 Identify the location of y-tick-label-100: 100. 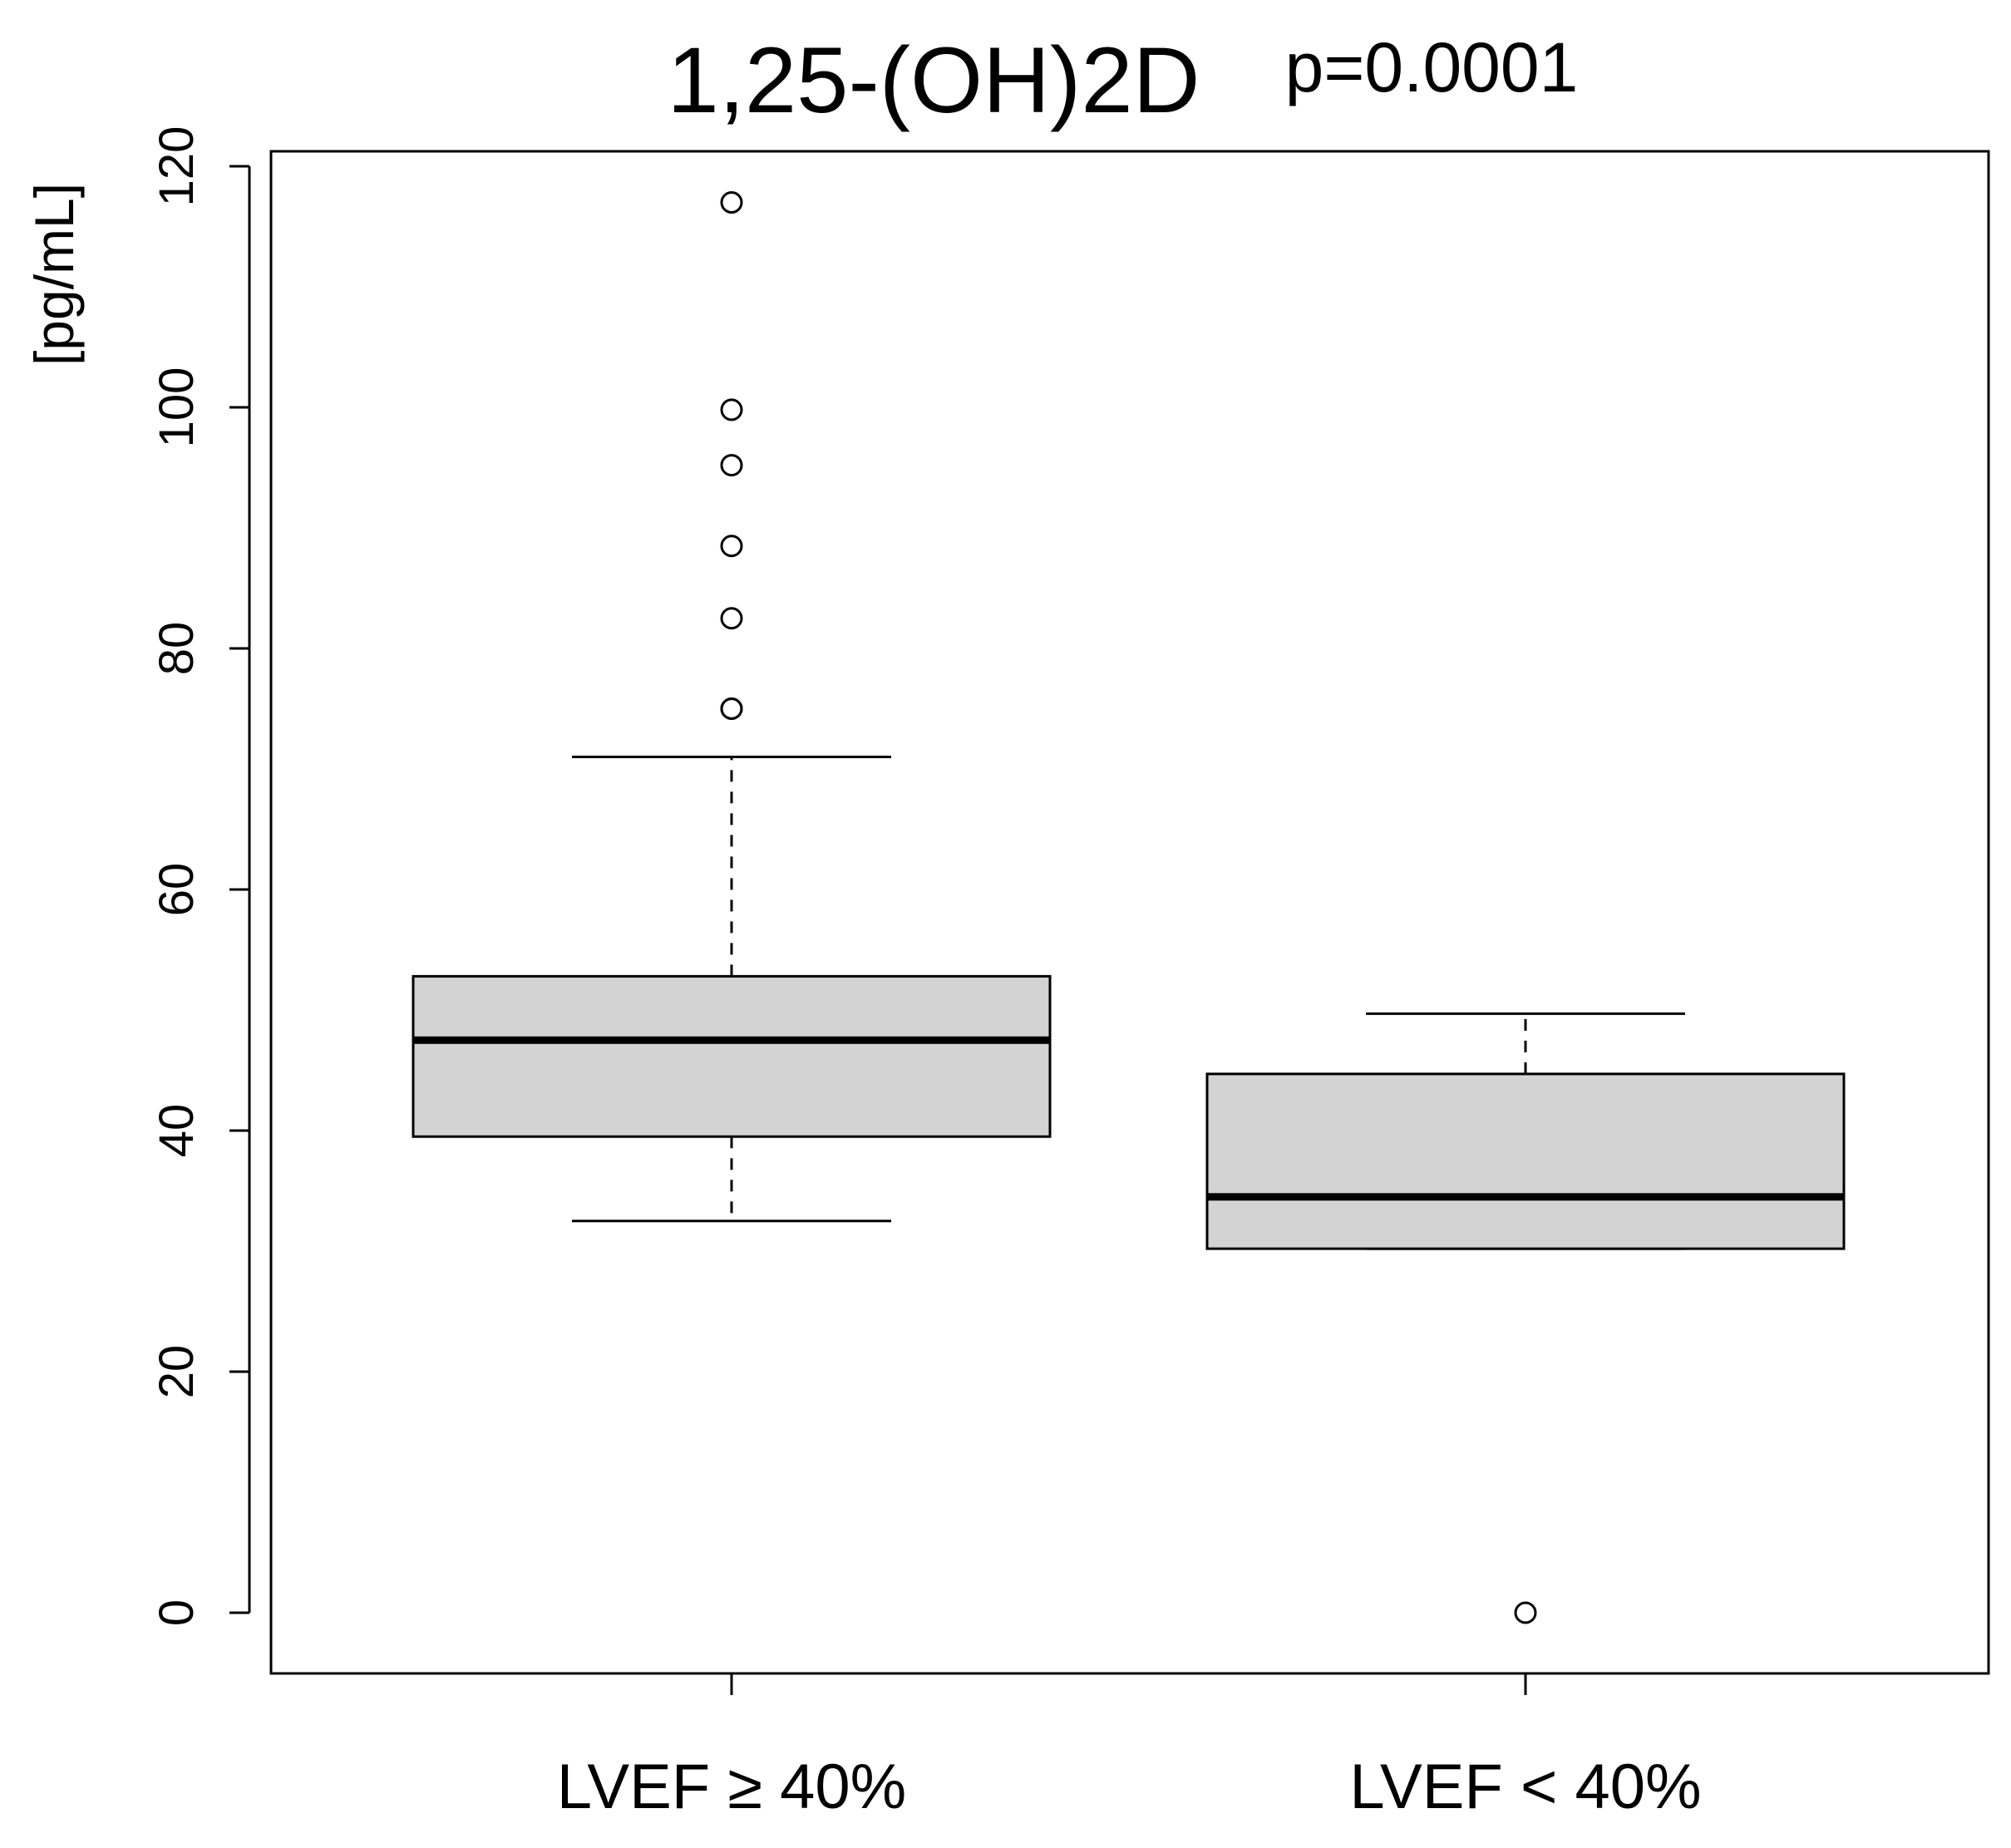
(177, 407).